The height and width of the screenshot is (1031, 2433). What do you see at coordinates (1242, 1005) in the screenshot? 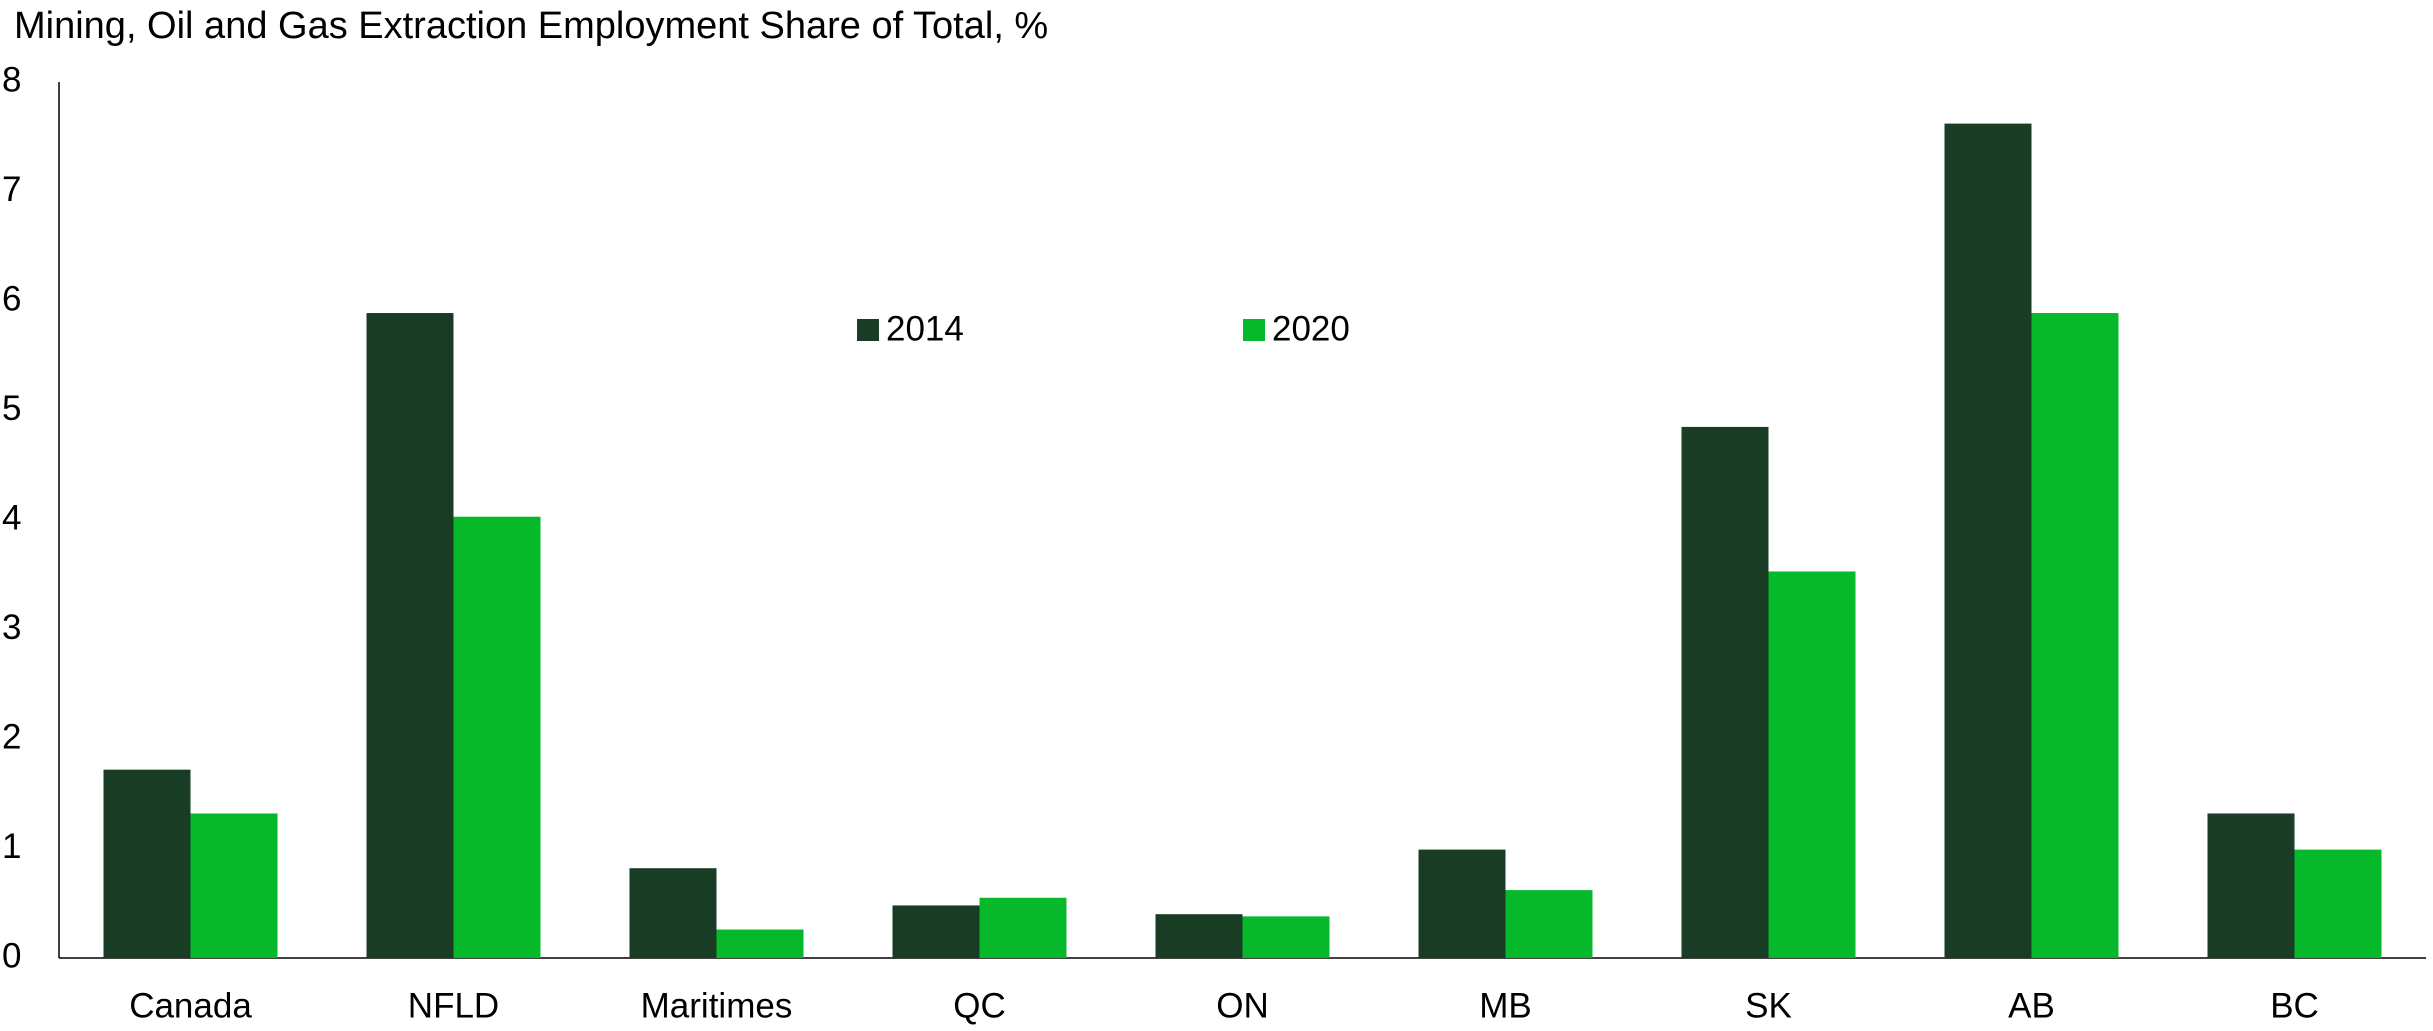
I see `x-tick-label: ON` at bounding box center [1242, 1005].